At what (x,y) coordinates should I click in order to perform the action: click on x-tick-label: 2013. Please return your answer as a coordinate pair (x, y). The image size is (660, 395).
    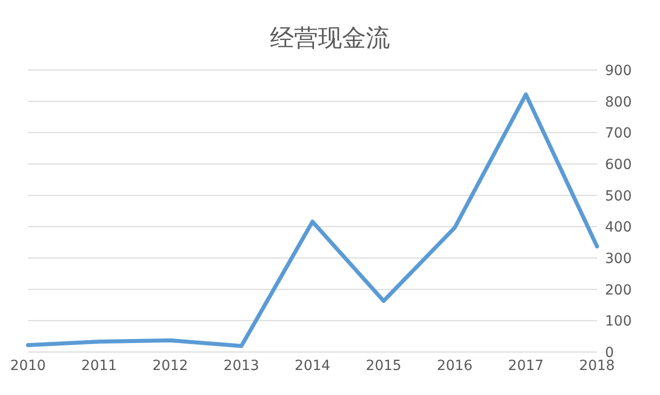
    Looking at the image, I should click on (242, 366).